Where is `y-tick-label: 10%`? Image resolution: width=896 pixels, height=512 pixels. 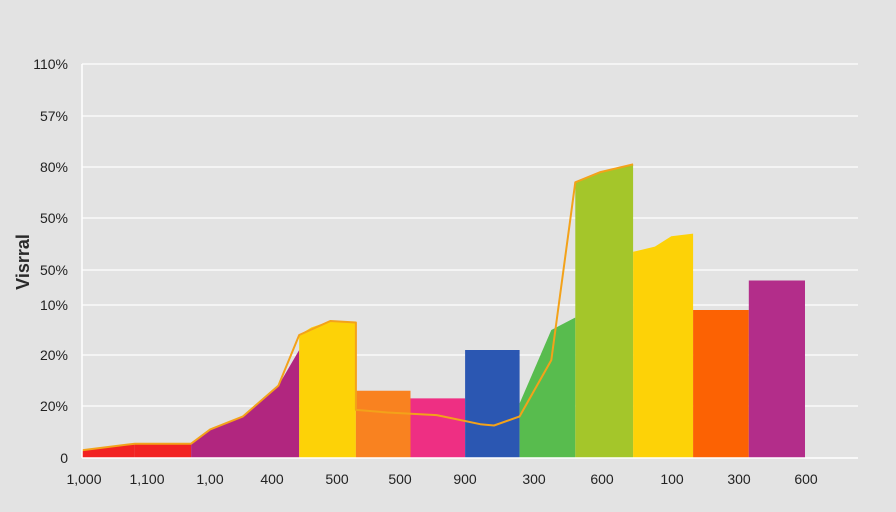 y-tick-label: 10% is located at coordinates (54, 305).